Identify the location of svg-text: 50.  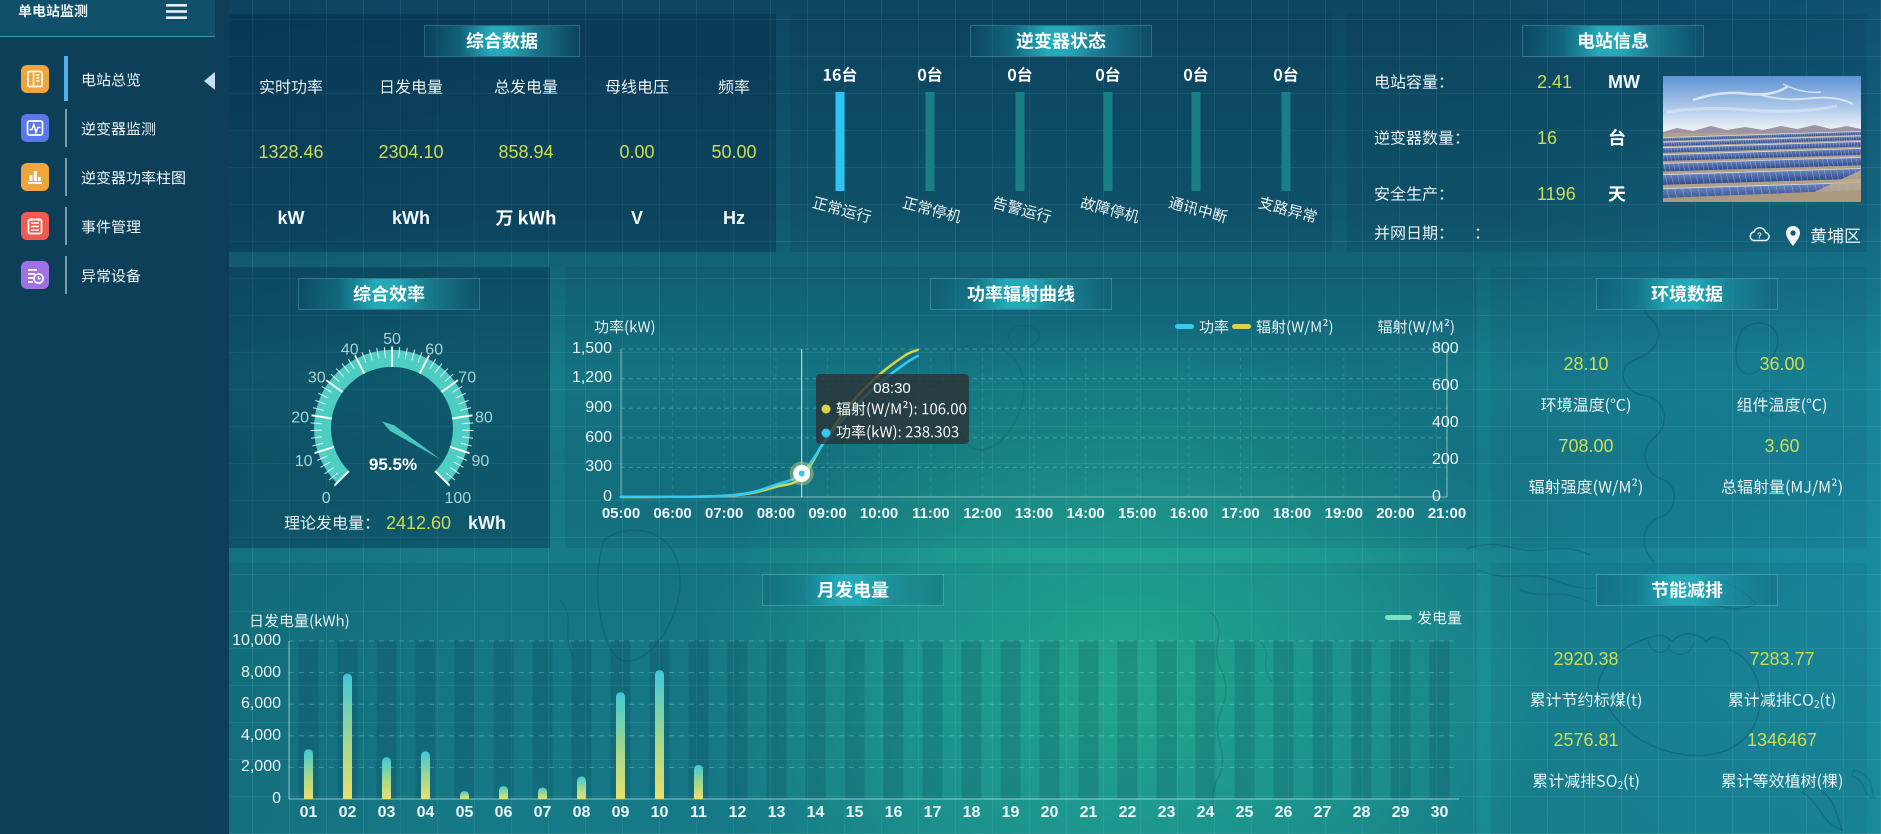
(392, 339).